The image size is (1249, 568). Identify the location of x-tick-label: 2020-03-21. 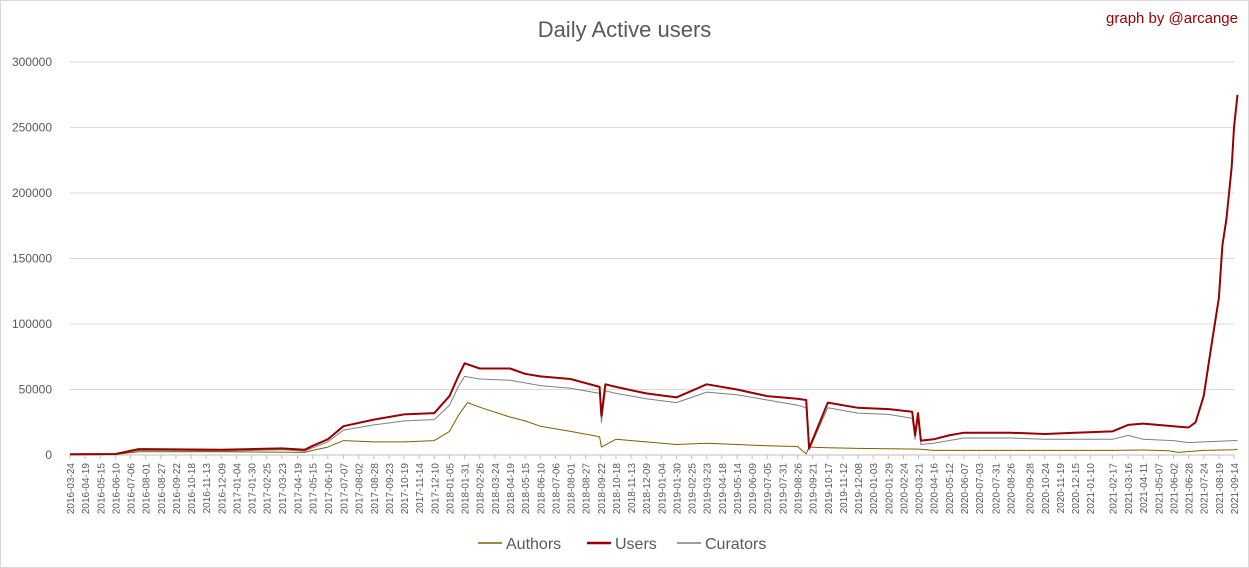
(920, 489).